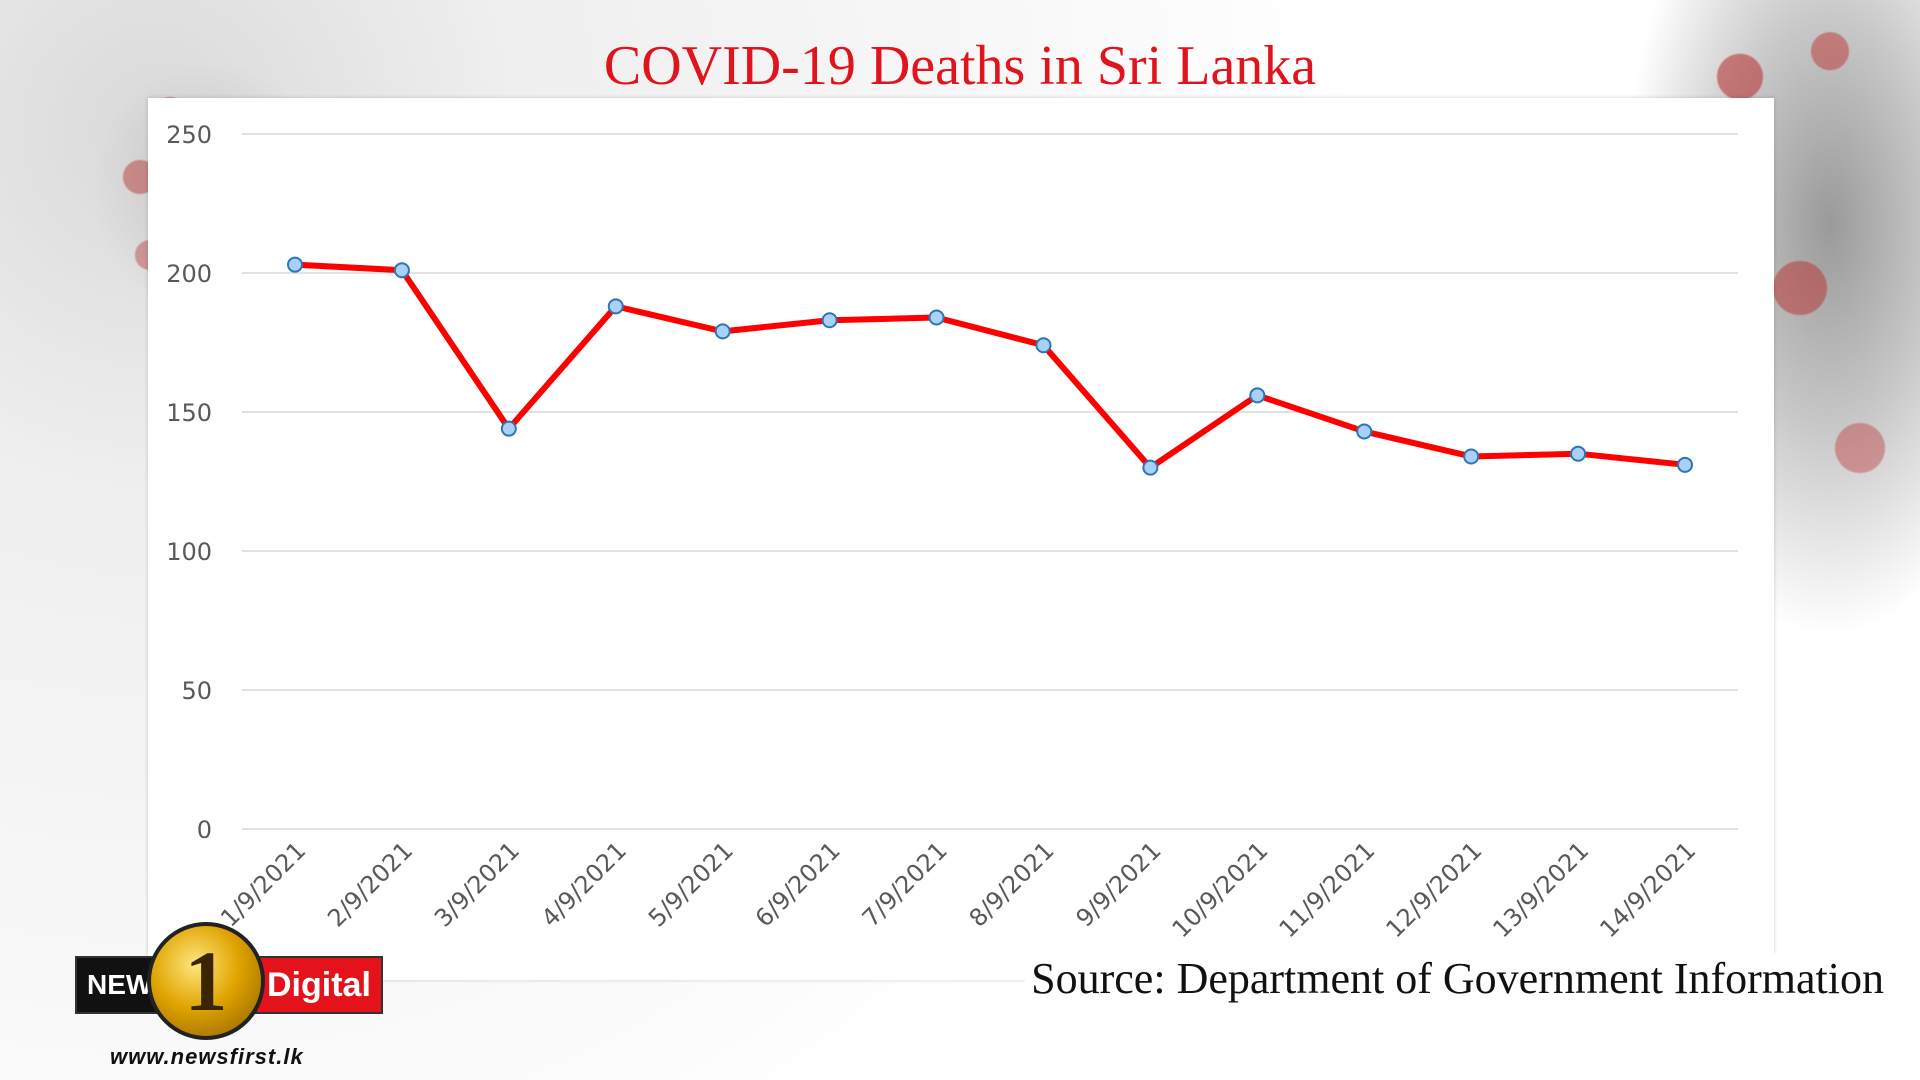  Describe the element at coordinates (206, 981) in the screenshot. I see `logo-one-badge: 1` at that location.